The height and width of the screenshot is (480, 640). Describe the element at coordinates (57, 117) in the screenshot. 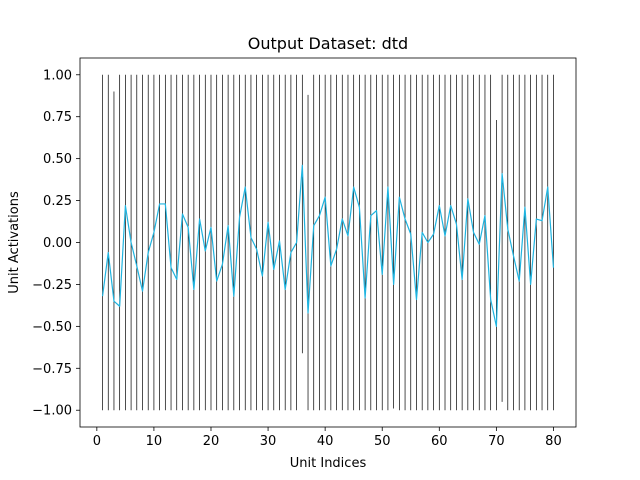

I see `y-tick-label: 0.75` at that location.